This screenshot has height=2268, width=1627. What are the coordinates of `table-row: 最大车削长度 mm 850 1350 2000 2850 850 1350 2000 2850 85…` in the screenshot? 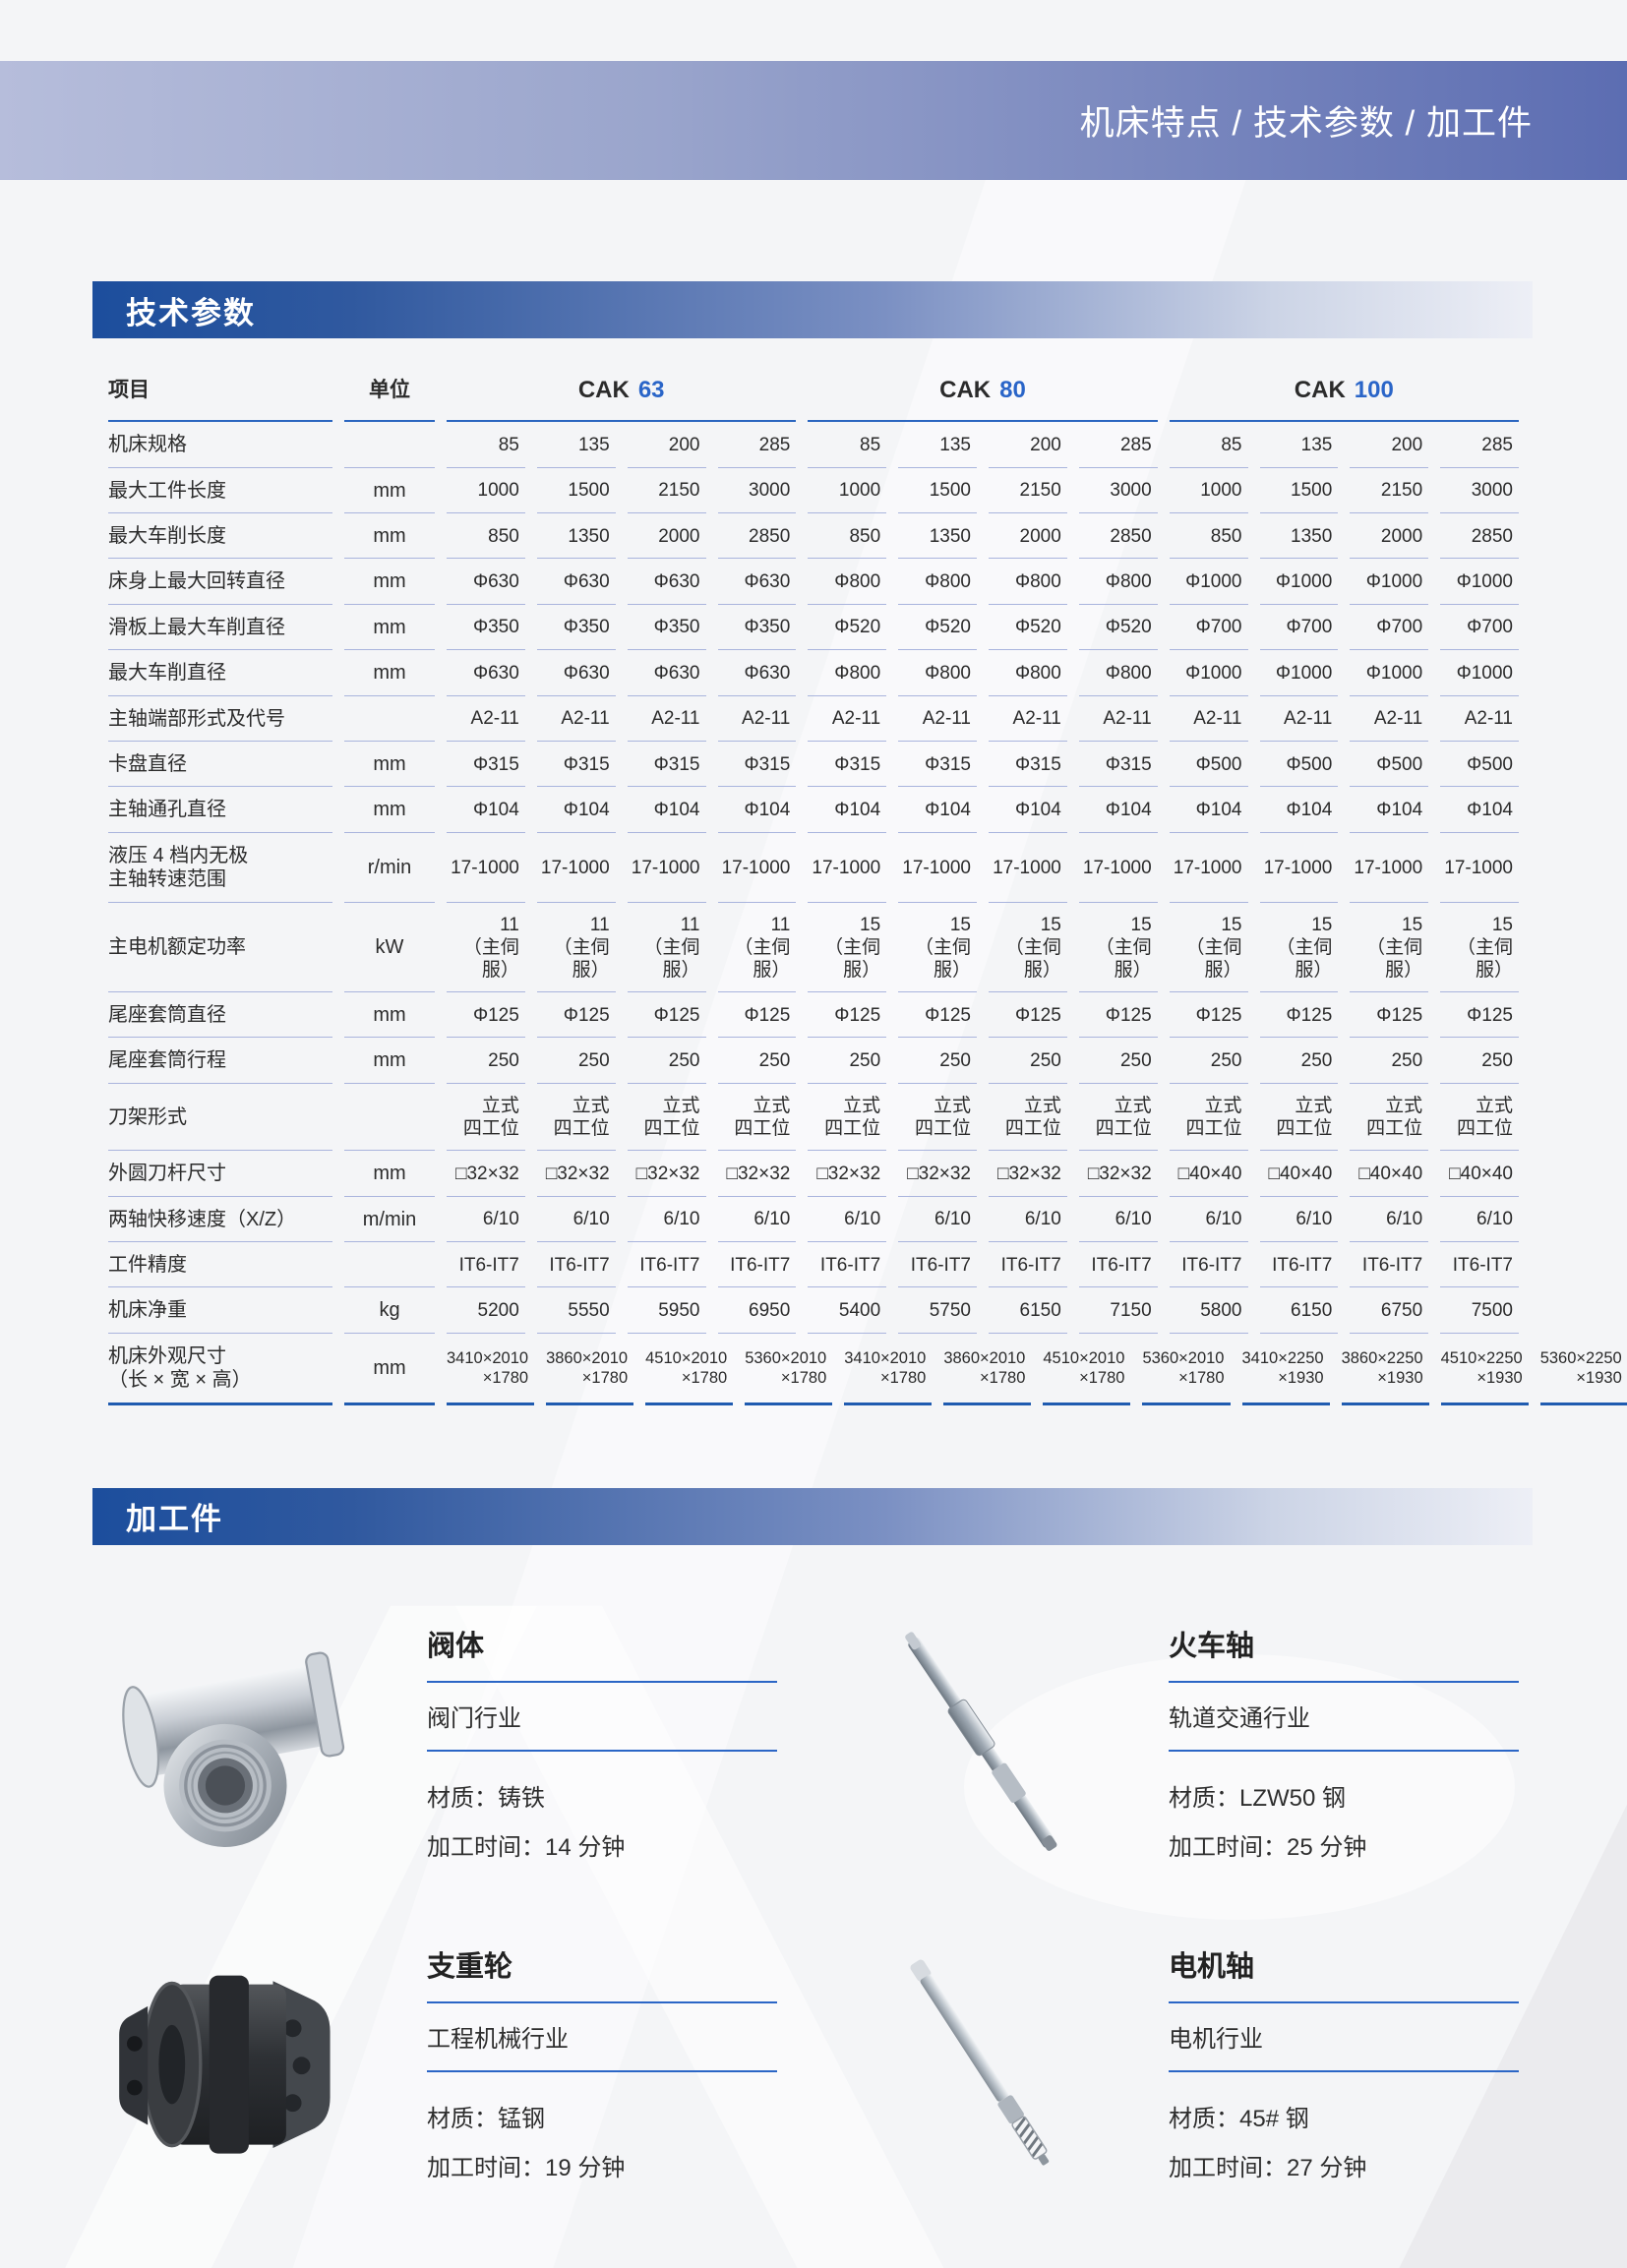 It's located at (813, 536).